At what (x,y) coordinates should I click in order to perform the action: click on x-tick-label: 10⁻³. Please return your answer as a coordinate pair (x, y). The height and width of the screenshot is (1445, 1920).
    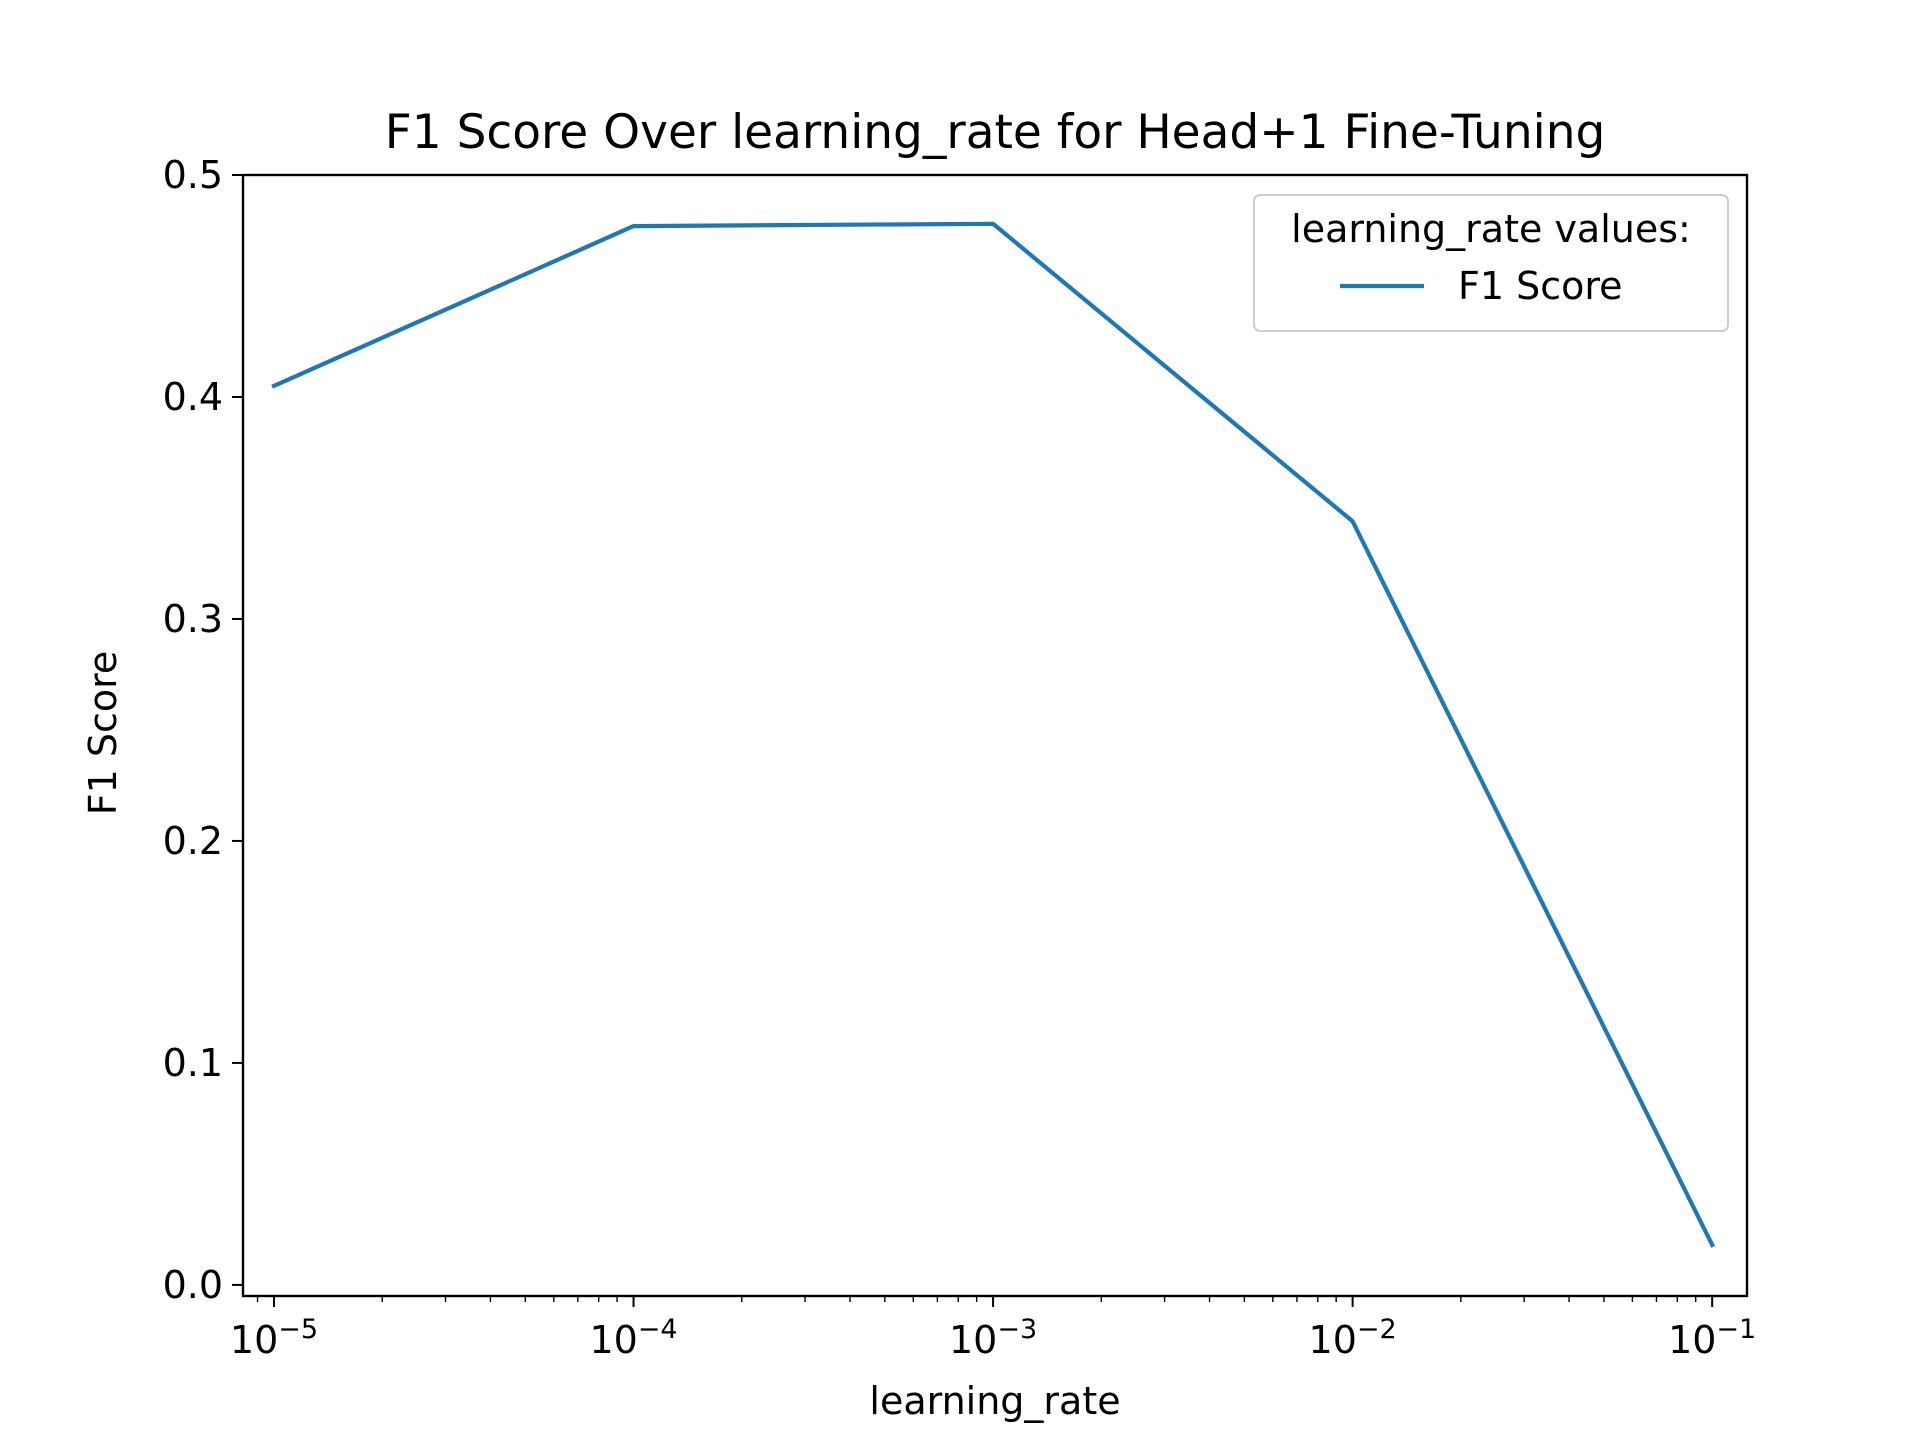
    Looking at the image, I should click on (993, 1338).